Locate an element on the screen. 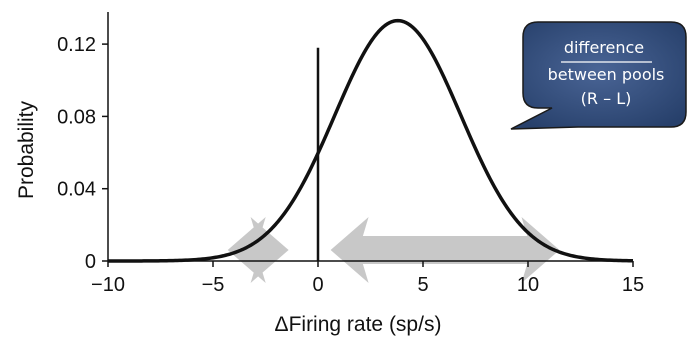 The height and width of the screenshot is (338, 691). arrows-layer is located at coordinates (393, 250).